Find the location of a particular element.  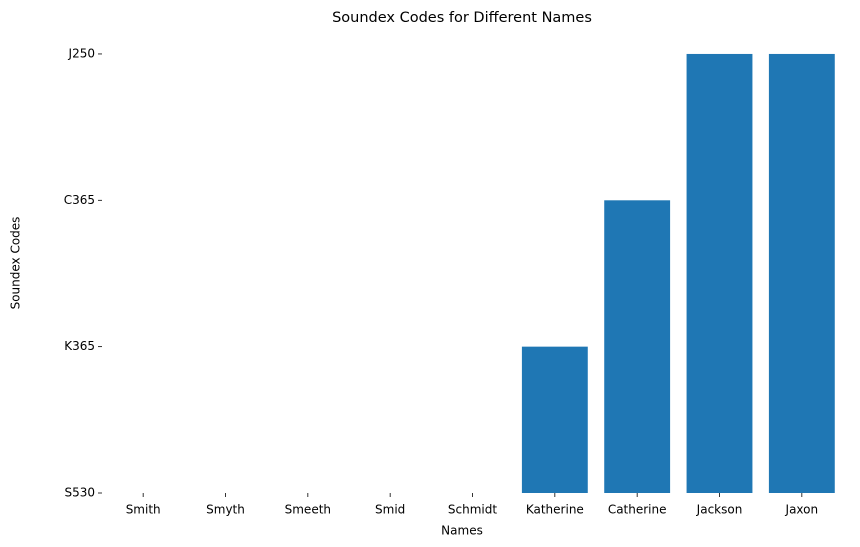

y-tick-label: K365 is located at coordinates (79, 346).